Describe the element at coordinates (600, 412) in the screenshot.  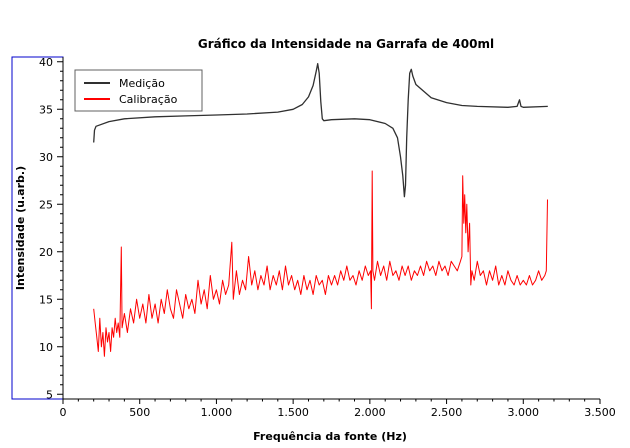
I see `x-tick-label: 3.500` at that location.